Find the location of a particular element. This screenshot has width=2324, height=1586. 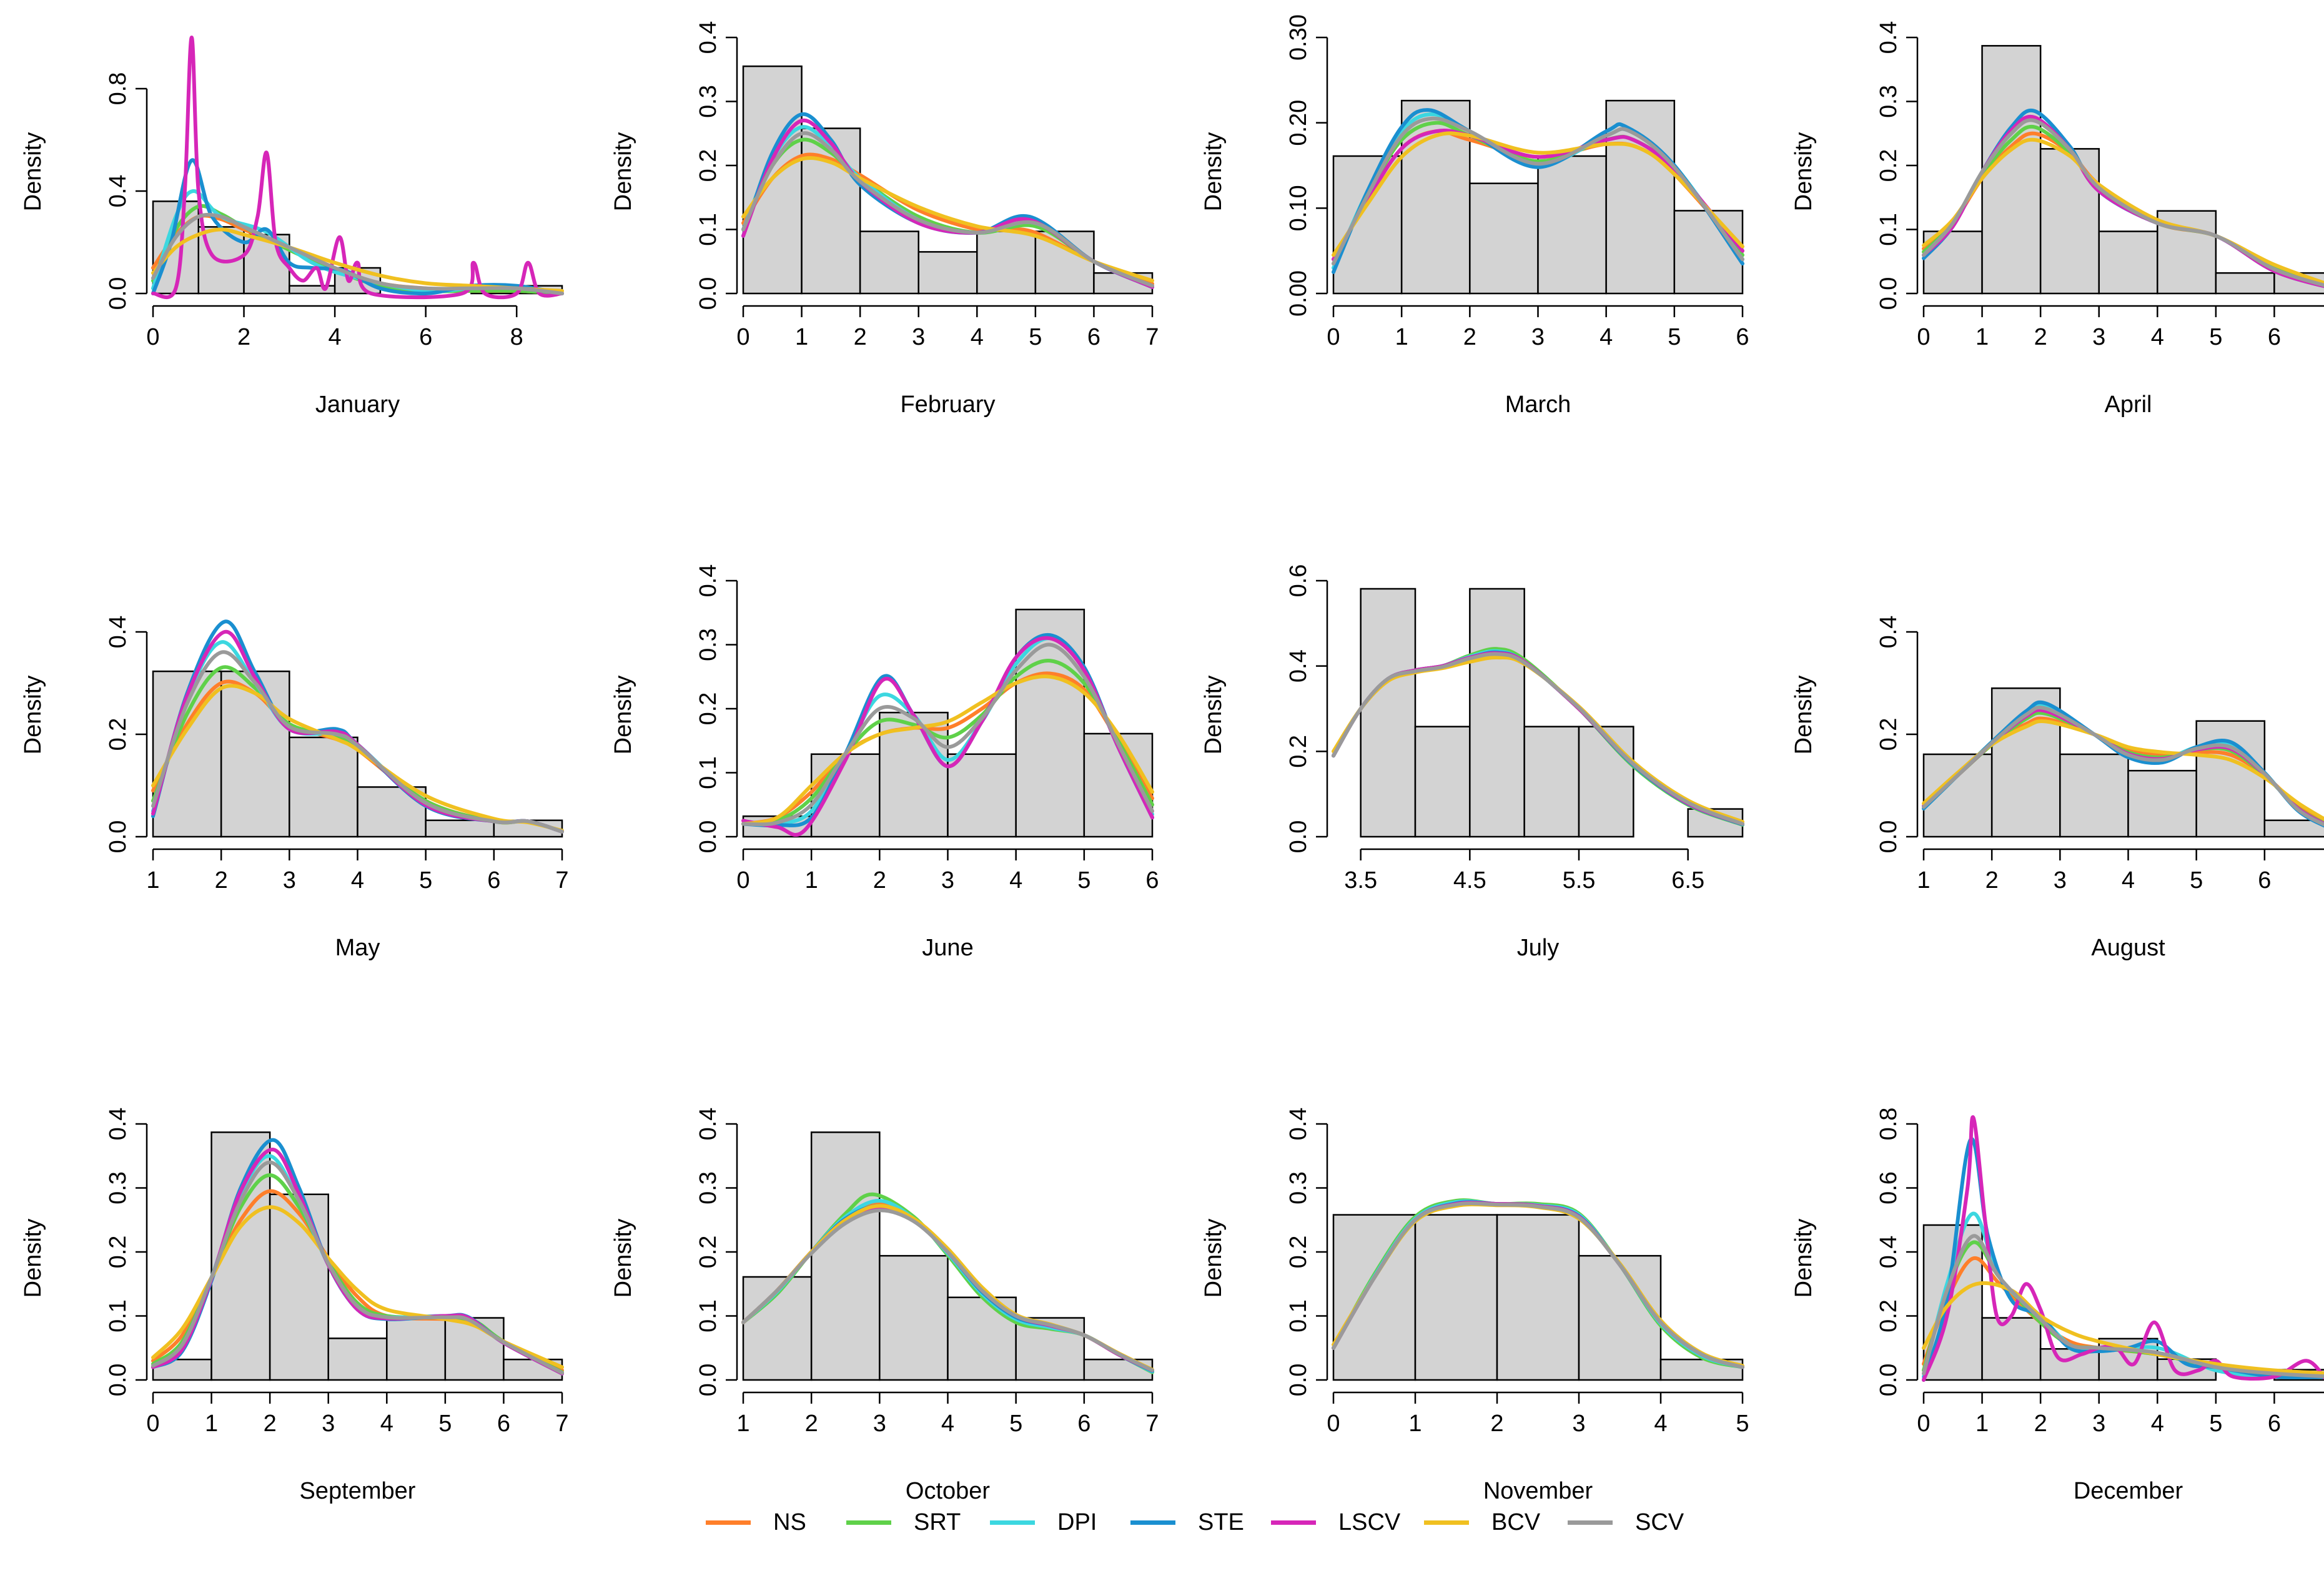

chart-panel-june: 0 1 2 3 4 5 6 June 0.0 0.1 0.2 0.3 0.4 Density is located at coordinates (881, 793).